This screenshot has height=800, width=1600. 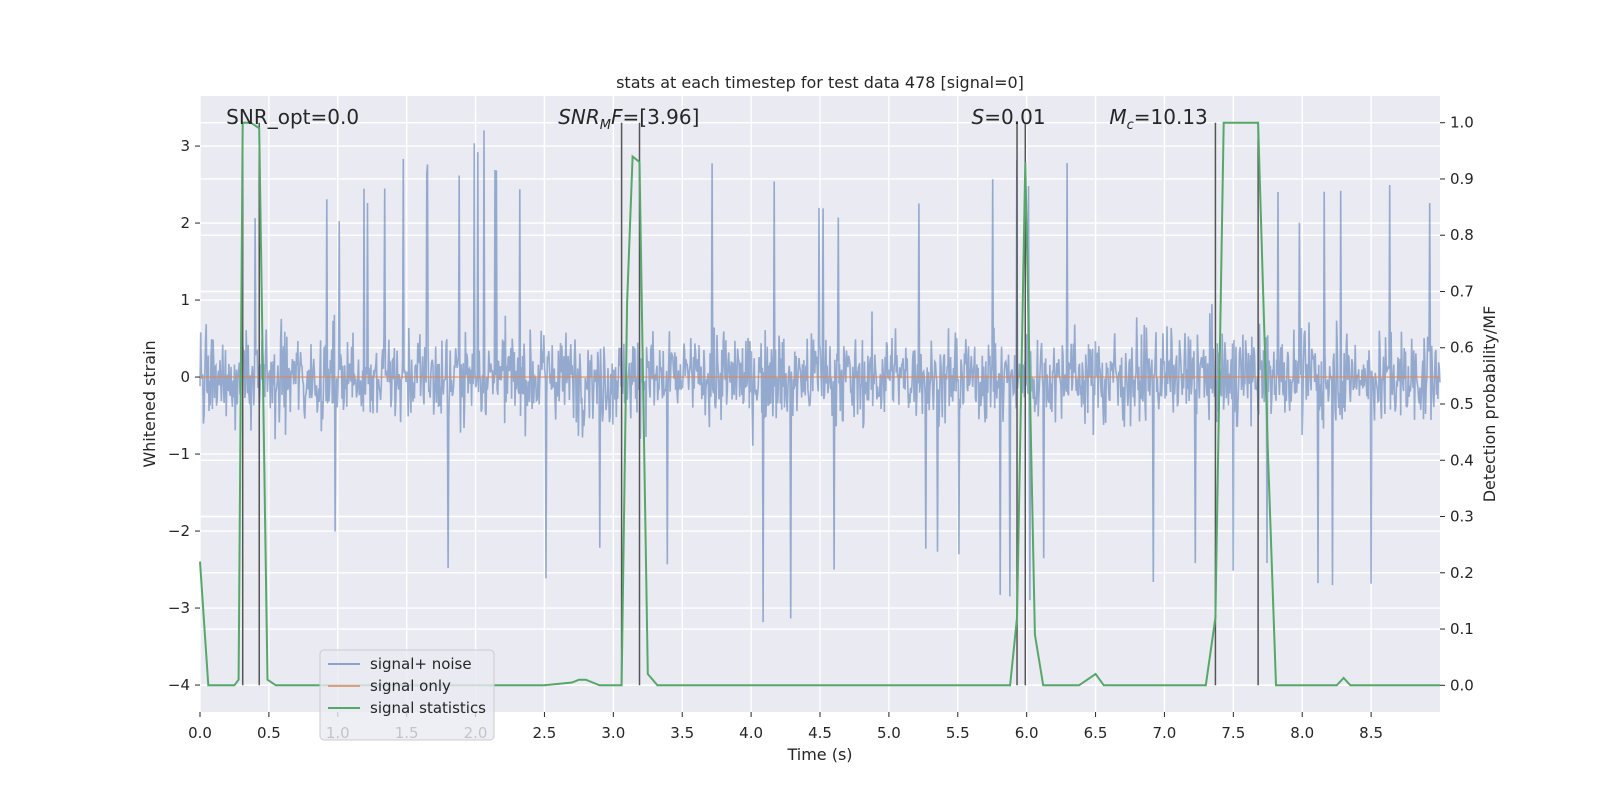 I want to click on x-tick-label-9: 4.5, so click(x=820, y=733).